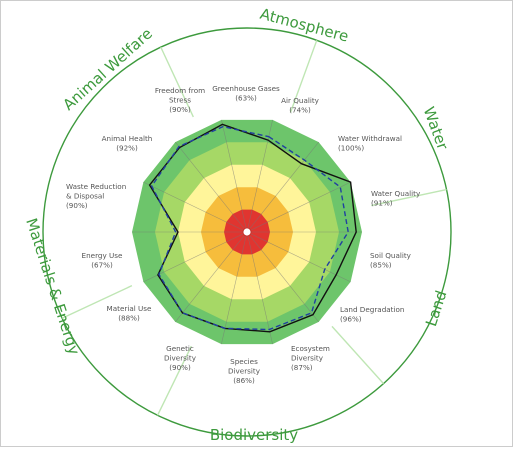 The height and width of the screenshot is (452, 513). I want to click on indicator-value: (67%), so click(102, 265).